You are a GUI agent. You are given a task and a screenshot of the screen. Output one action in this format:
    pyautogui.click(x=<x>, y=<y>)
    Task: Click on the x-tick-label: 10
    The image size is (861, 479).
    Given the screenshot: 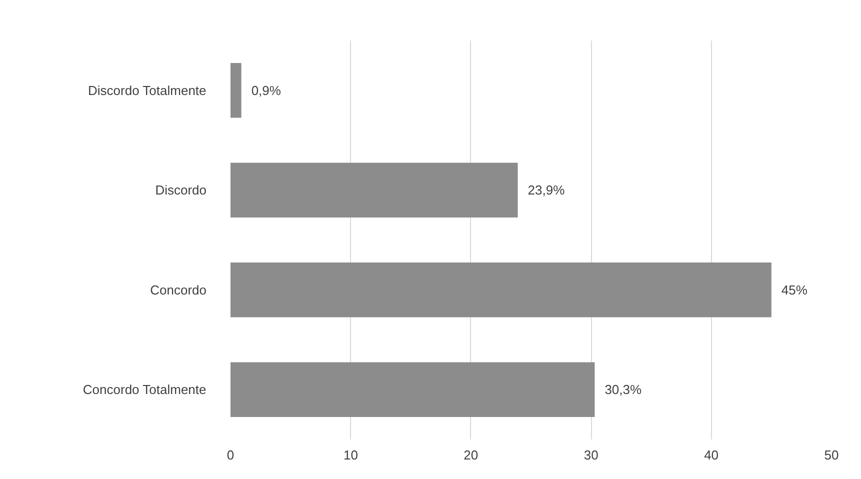 What is the action you would take?
    pyautogui.click(x=350, y=455)
    